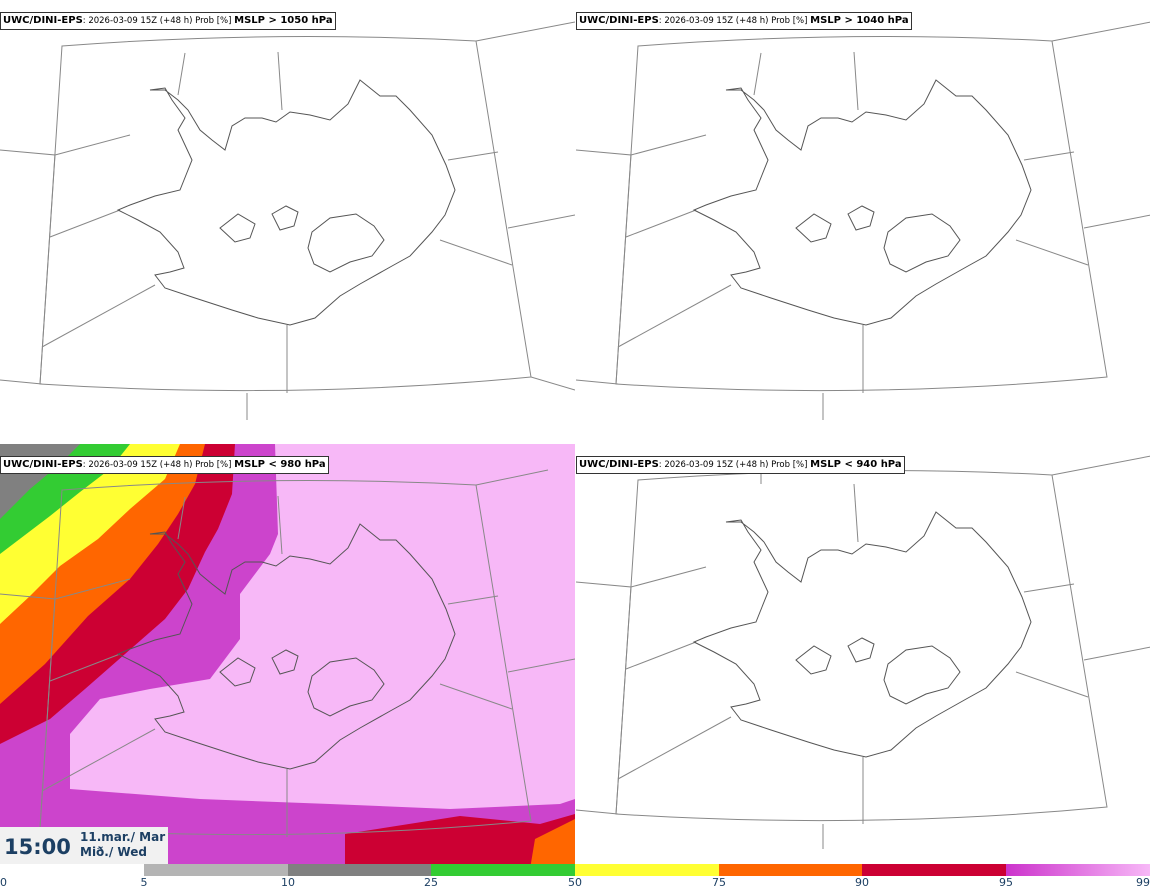 Image resolution: width=1150 pixels, height=891 pixels. Describe the element at coordinates (1143, 882) in the screenshot. I see `colorbar-tick: 99` at that location.